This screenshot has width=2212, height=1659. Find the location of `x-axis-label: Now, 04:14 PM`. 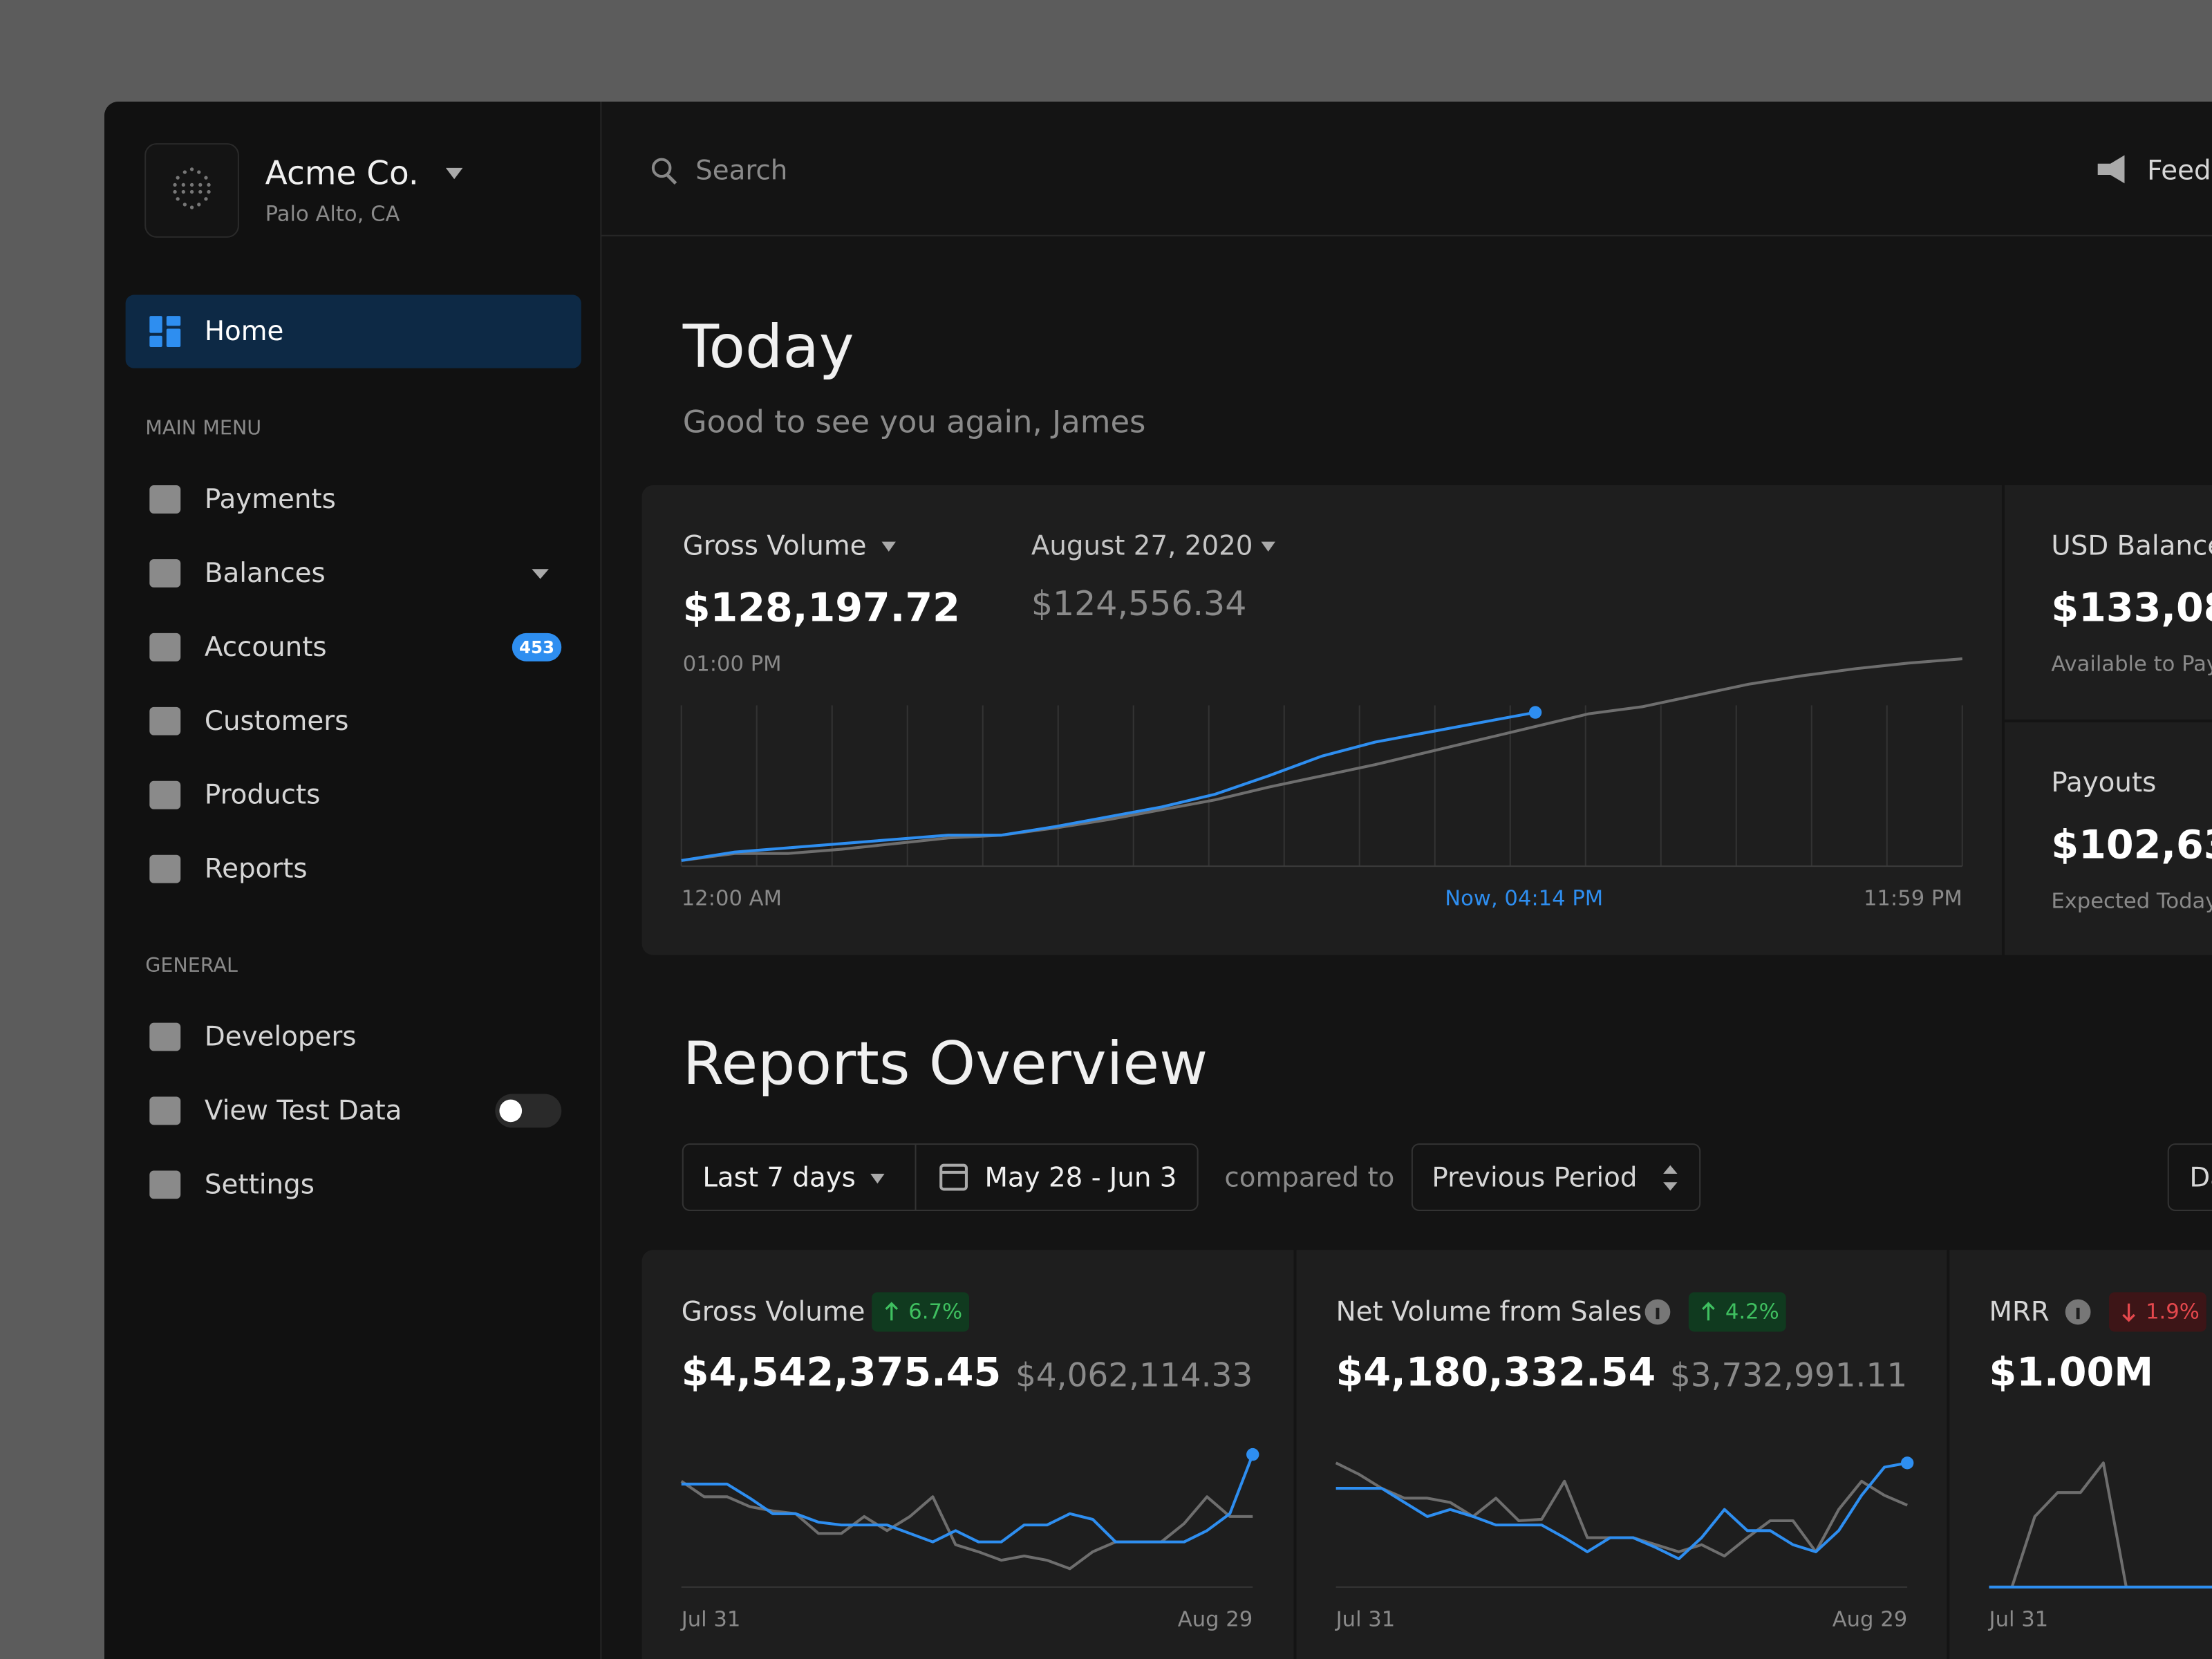

x-axis-label: Now, 04:14 PM is located at coordinates (1524, 899).